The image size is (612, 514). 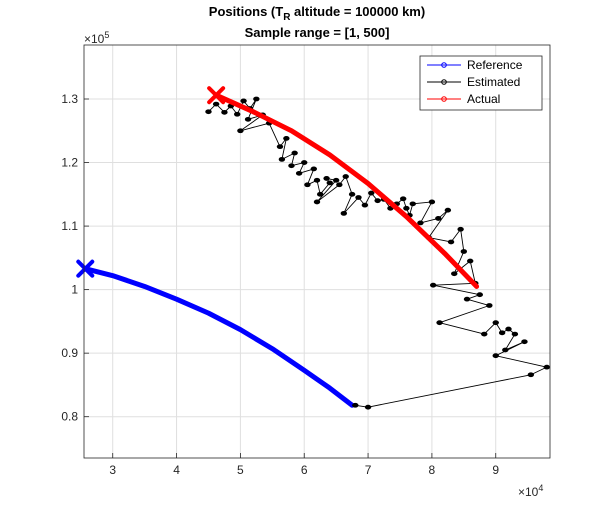 What do you see at coordinates (69, 163) in the screenshot?
I see `y-tick-label: 1.2` at bounding box center [69, 163].